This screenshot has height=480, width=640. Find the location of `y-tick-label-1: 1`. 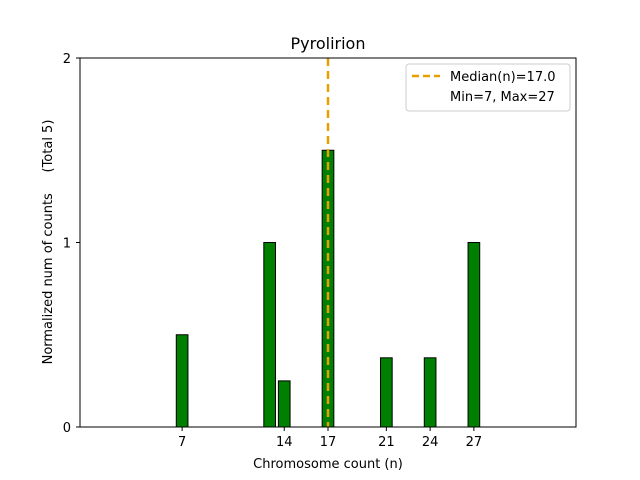

y-tick-label-1: 1 is located at coordinates (67, 244).